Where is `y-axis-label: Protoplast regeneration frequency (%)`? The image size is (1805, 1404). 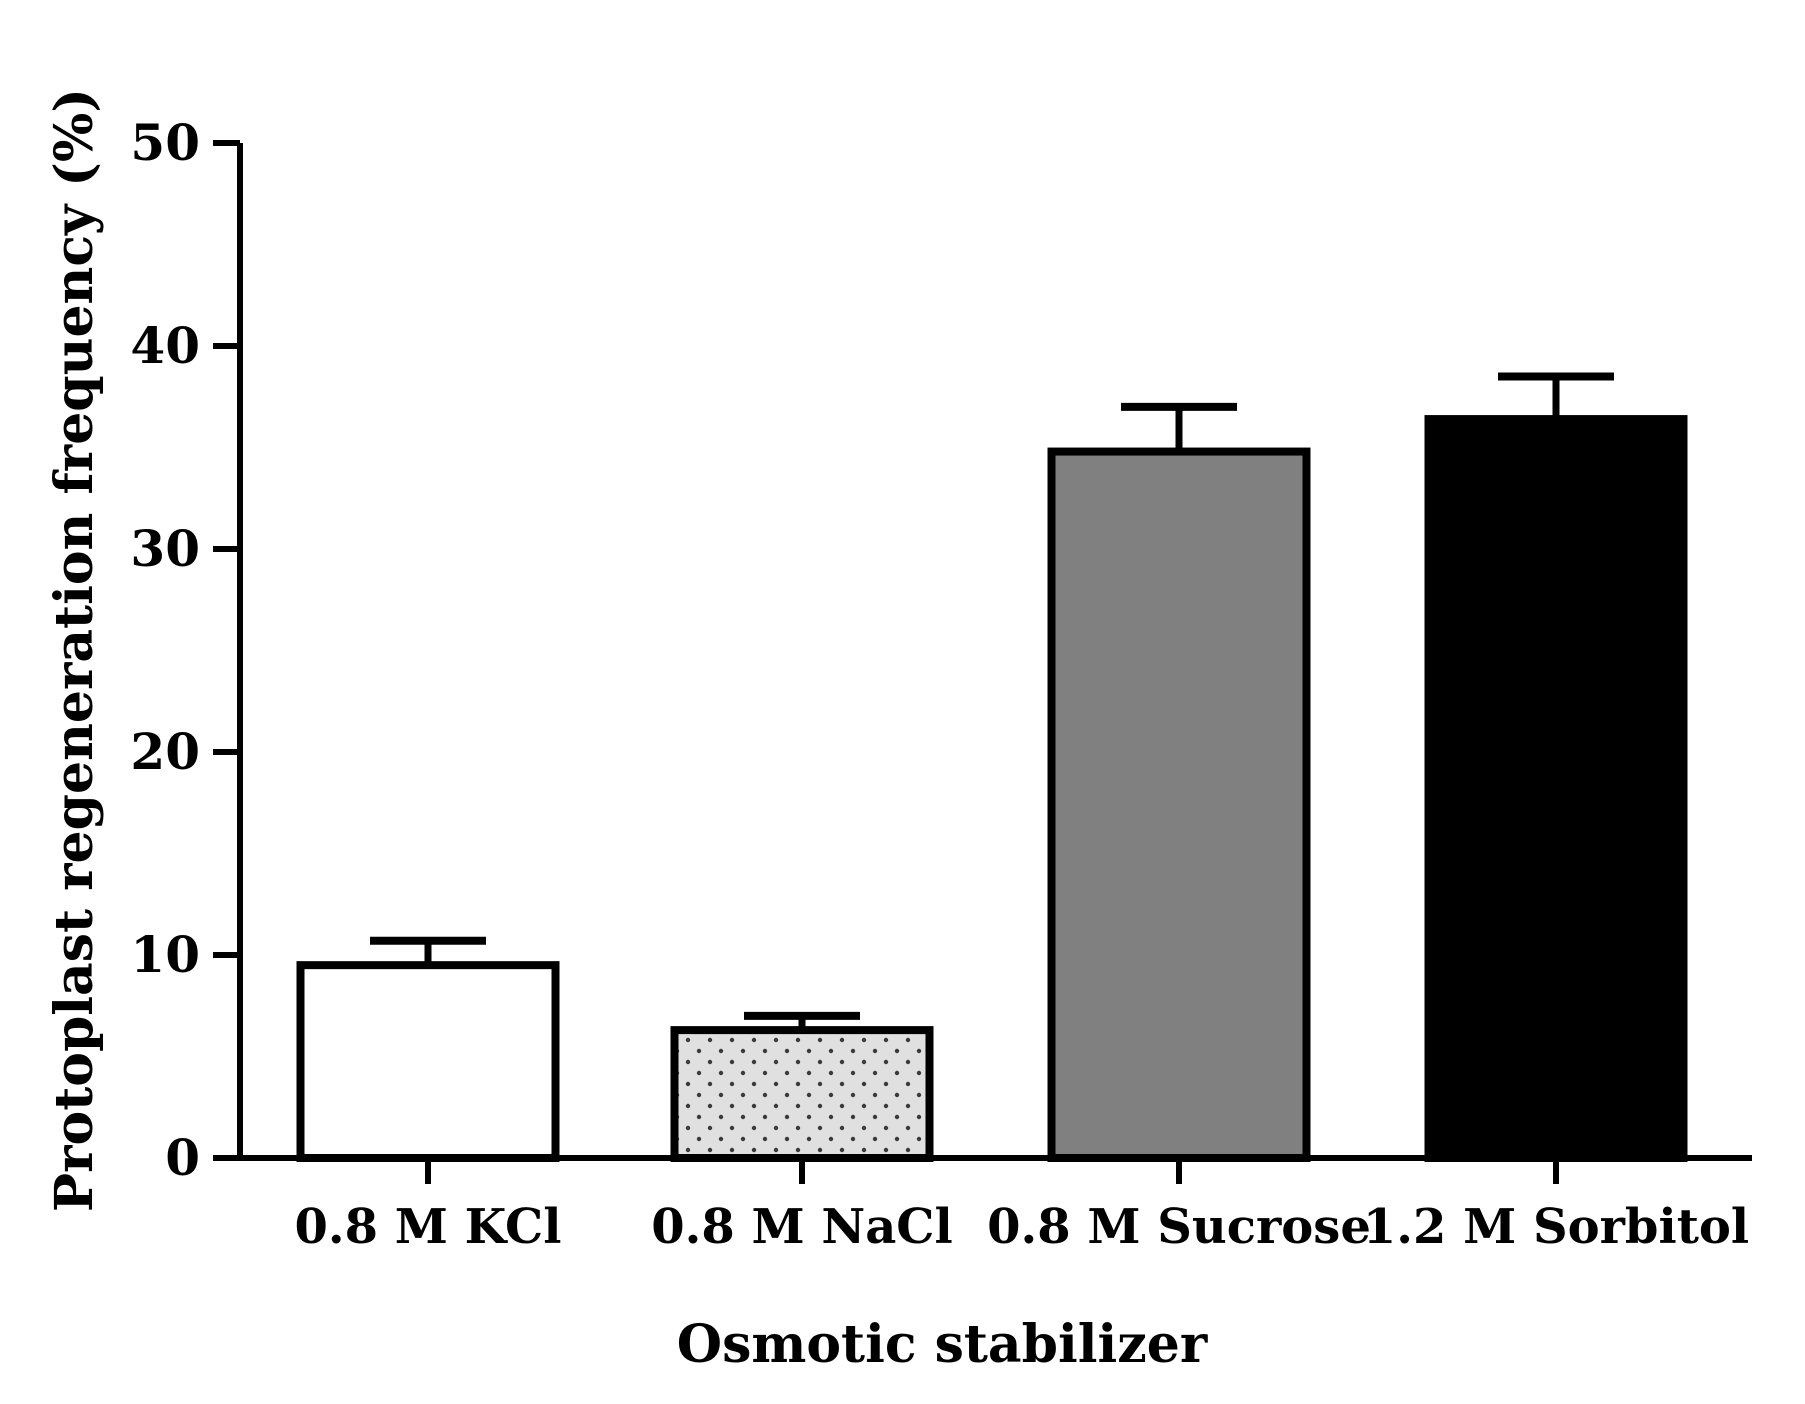
y-axis-label: Protoplast regeneration frequency (%) is located at coordinates (74, 650).